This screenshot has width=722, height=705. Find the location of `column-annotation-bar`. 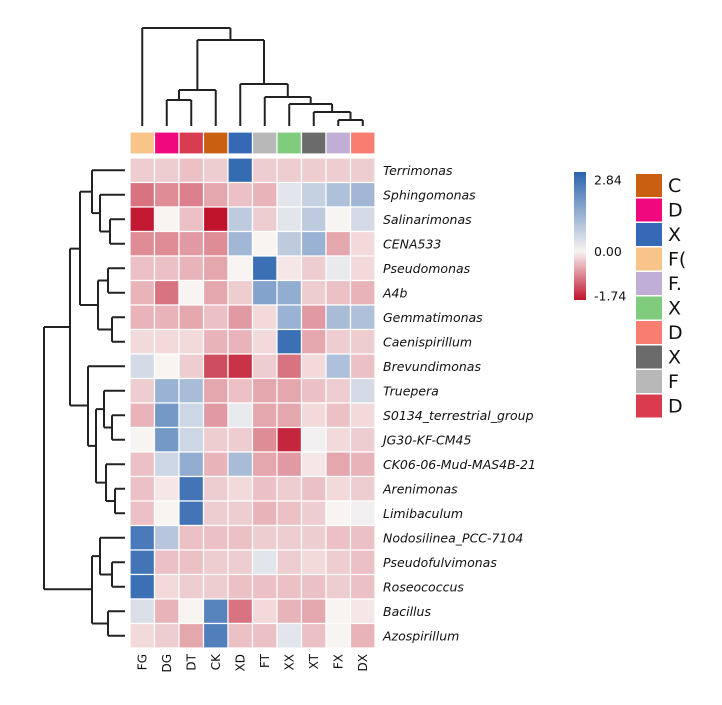

column-annotation-bar is located at coordinates (252, 143).